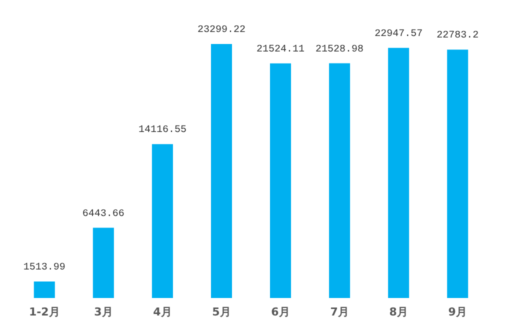 The height and width of the screenshot is (326, 506). What do you see at coordinates (340, 50) in the screenshot?
I see `data-label: 21528.98` at bounding box center [340, 50].